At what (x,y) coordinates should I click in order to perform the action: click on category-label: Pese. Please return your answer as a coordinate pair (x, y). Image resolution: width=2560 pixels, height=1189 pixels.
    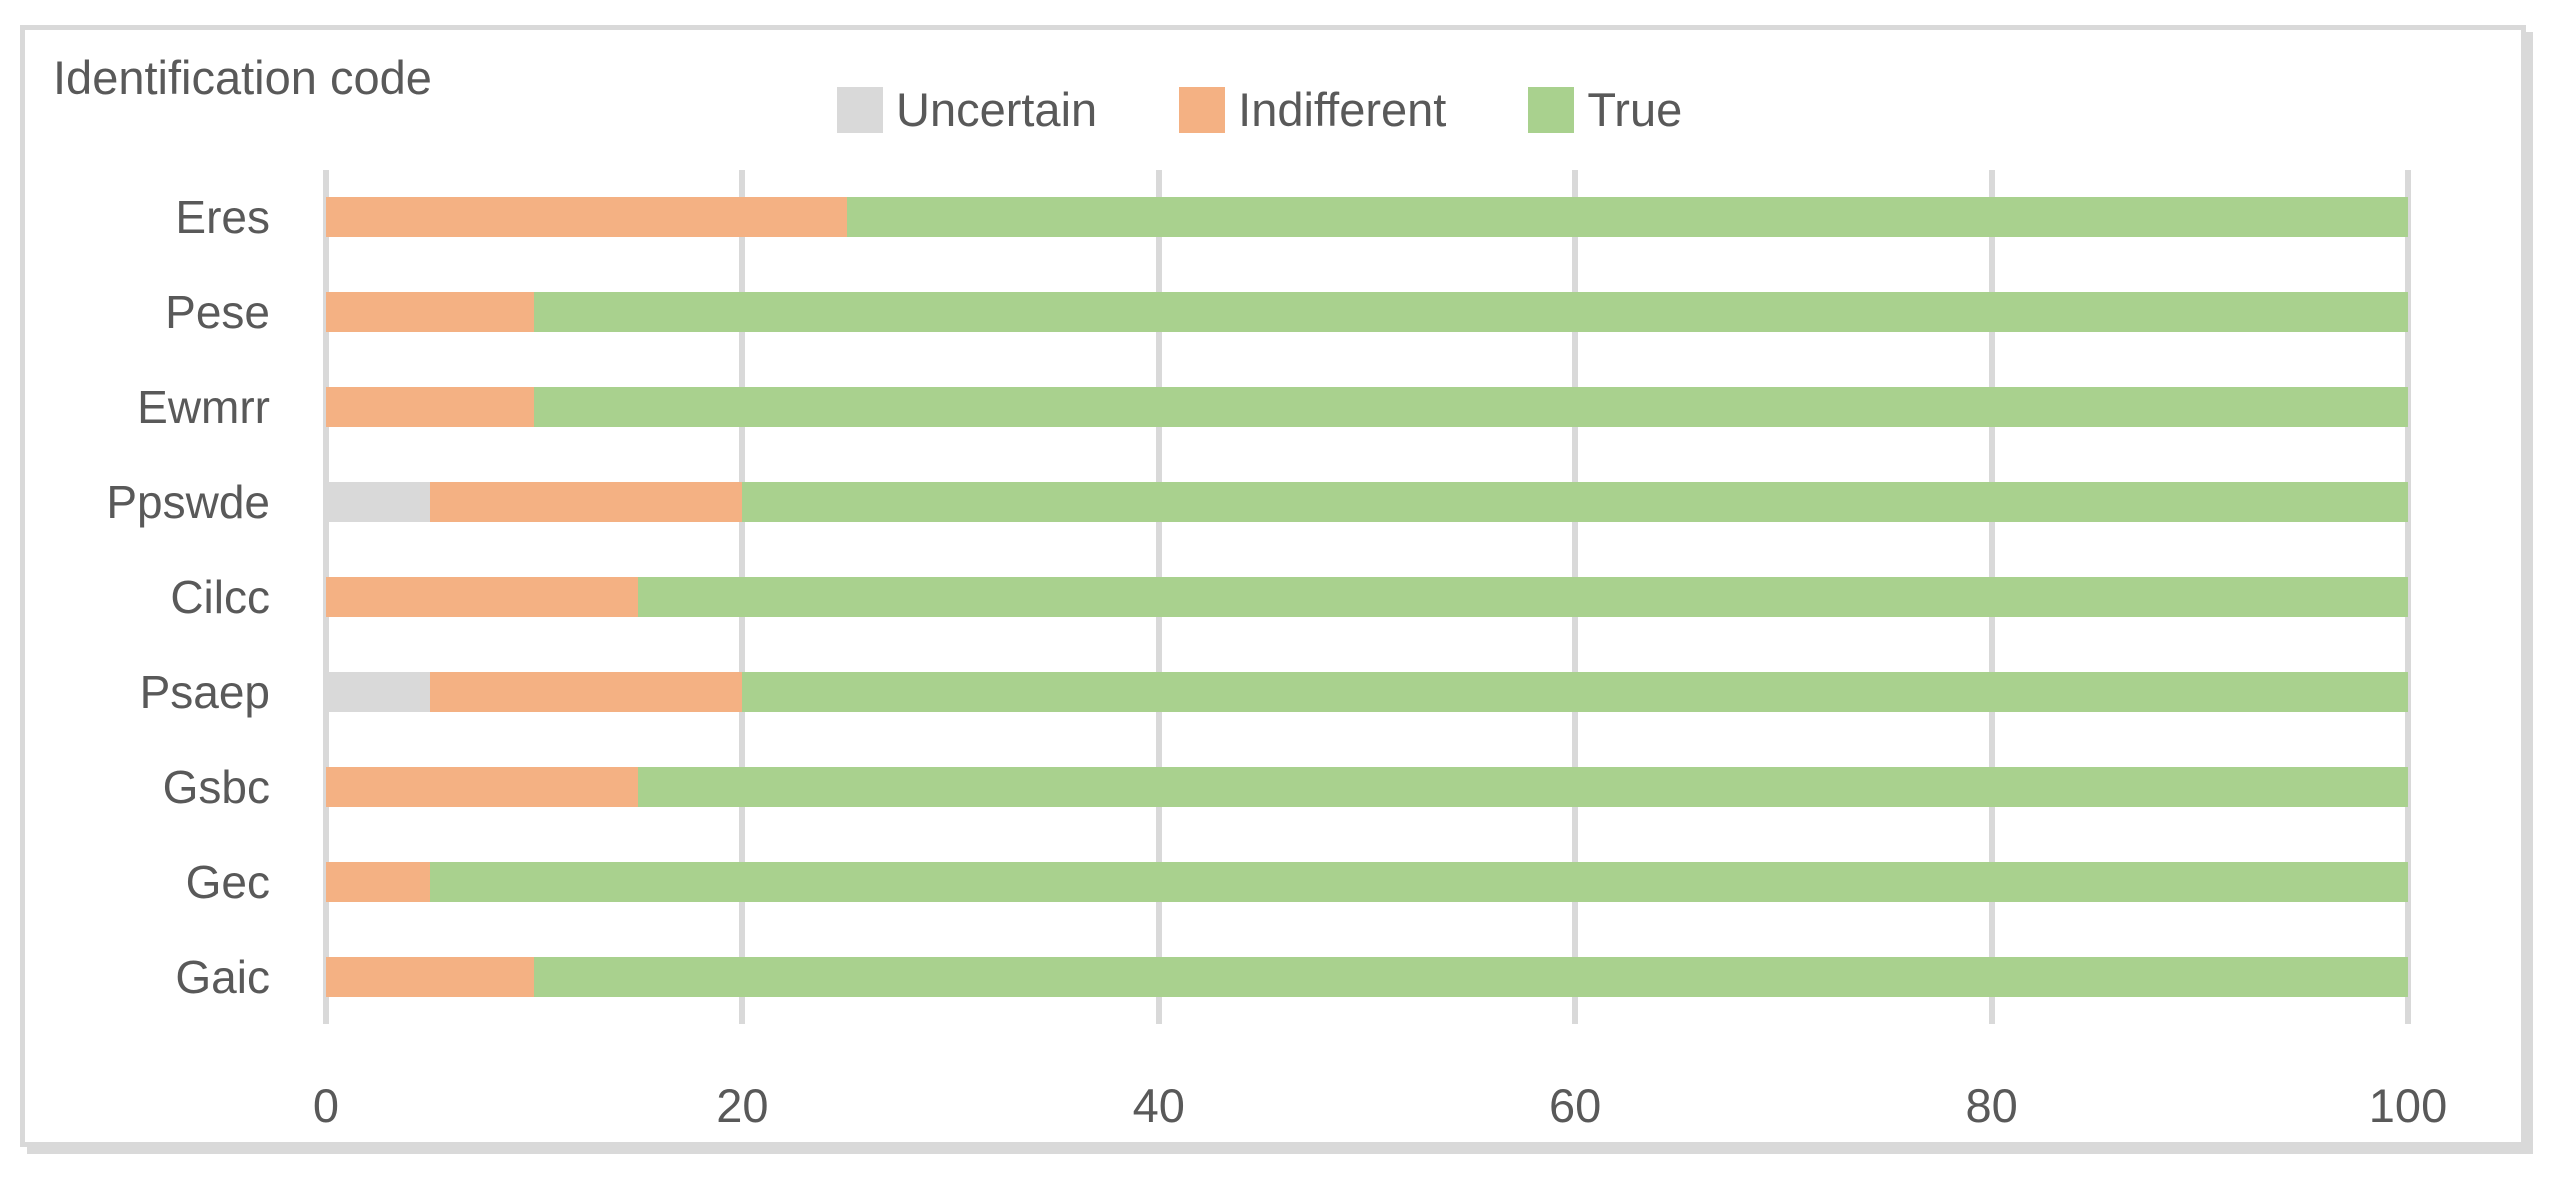
    Looking at the image, I should click on (217, 312).